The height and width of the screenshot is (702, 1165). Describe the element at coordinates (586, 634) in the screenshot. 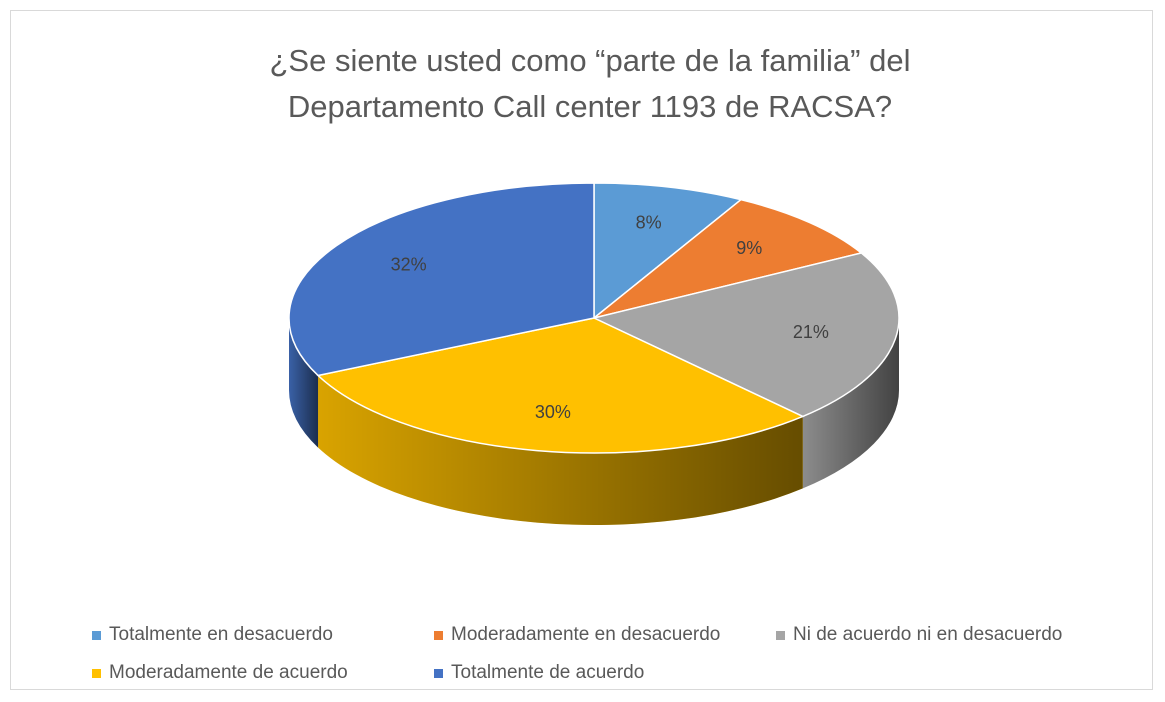

I see `legend-label: Moderadamente en desacuerdo` at that location.